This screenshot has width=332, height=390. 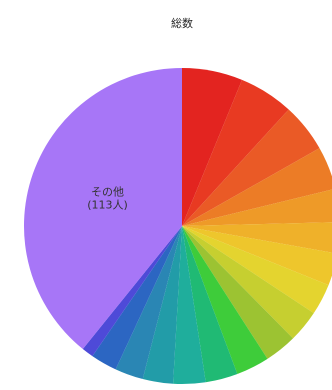 I want to click on pie-labels: その他(113人), so click(x=107, y=199).